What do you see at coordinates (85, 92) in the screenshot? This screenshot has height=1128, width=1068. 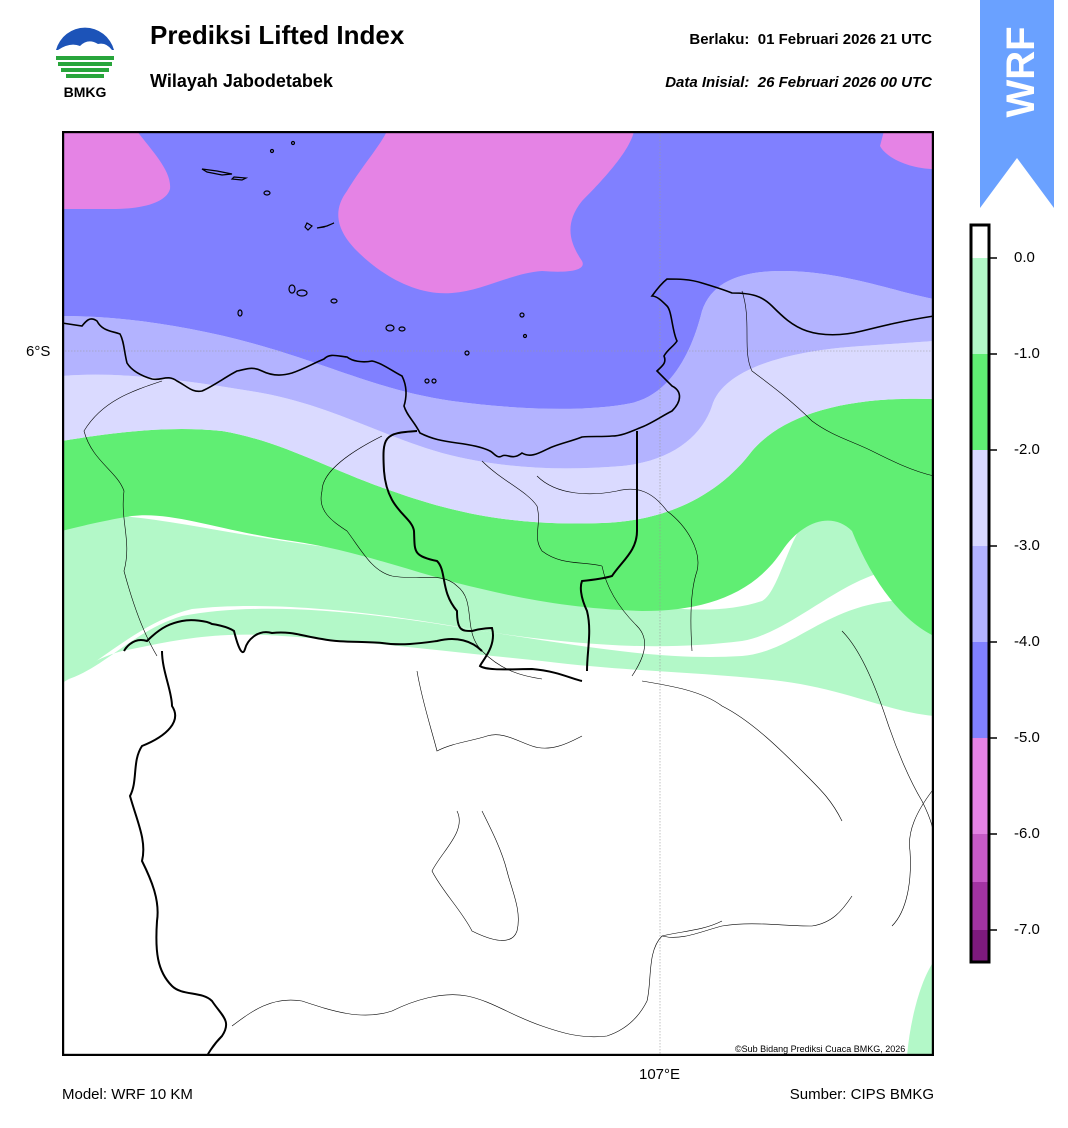 I see `logo-text: BMKG` at bounding box center [85, 92].